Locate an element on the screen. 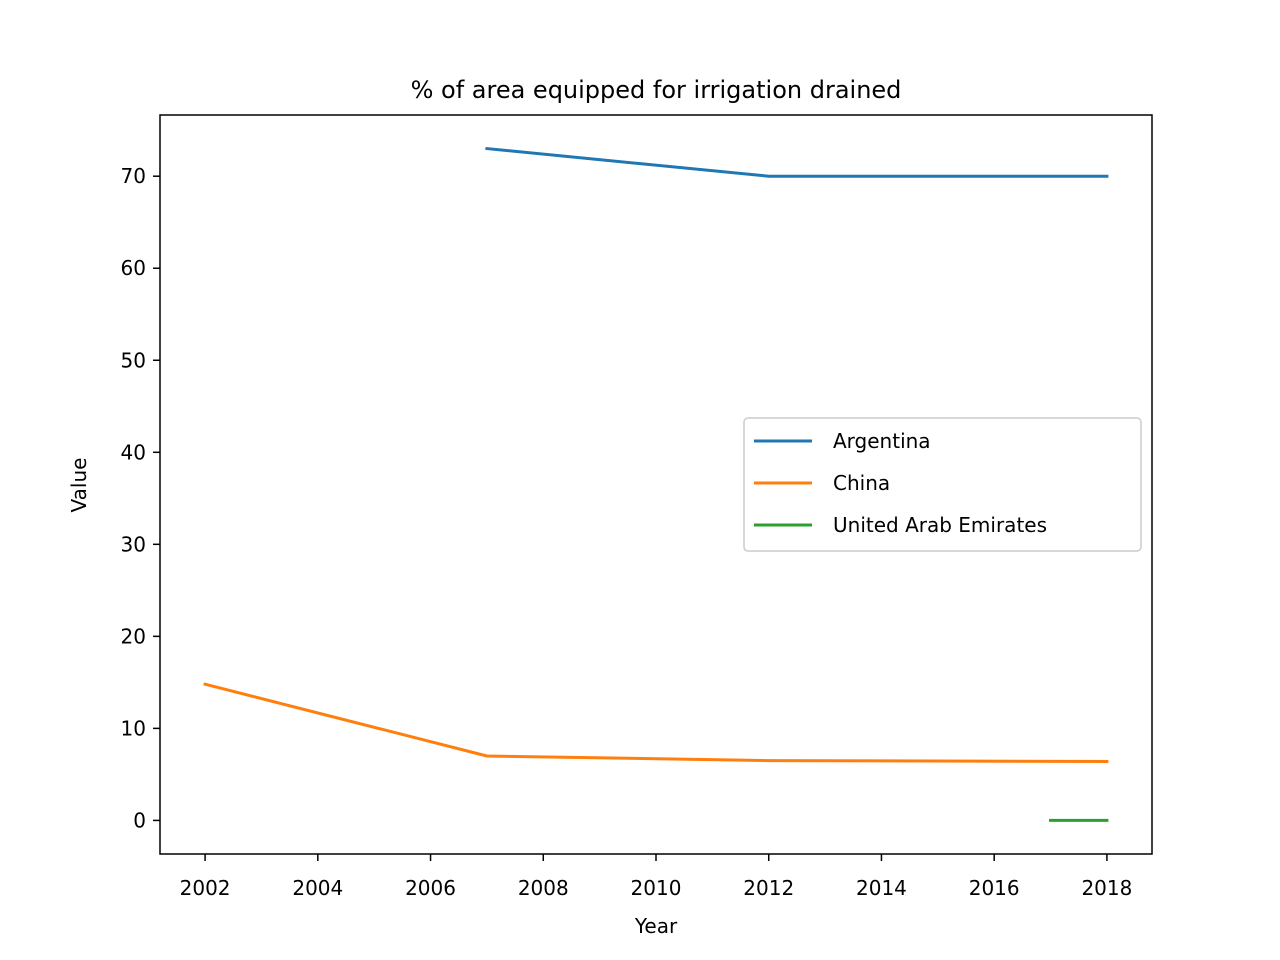 This screenshot has width=1280, height=960. x-tick-label: 2006 is located at coordinates (430, 888).